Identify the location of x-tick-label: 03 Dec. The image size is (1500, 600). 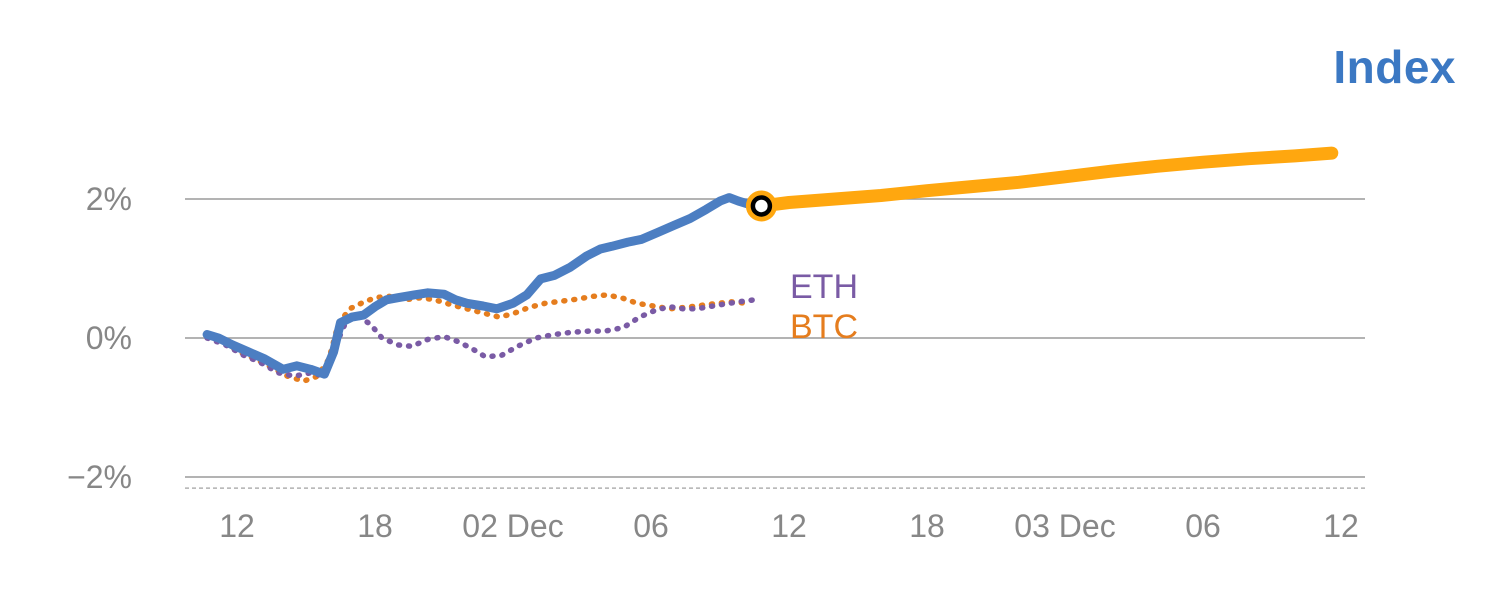
(1064, 526).